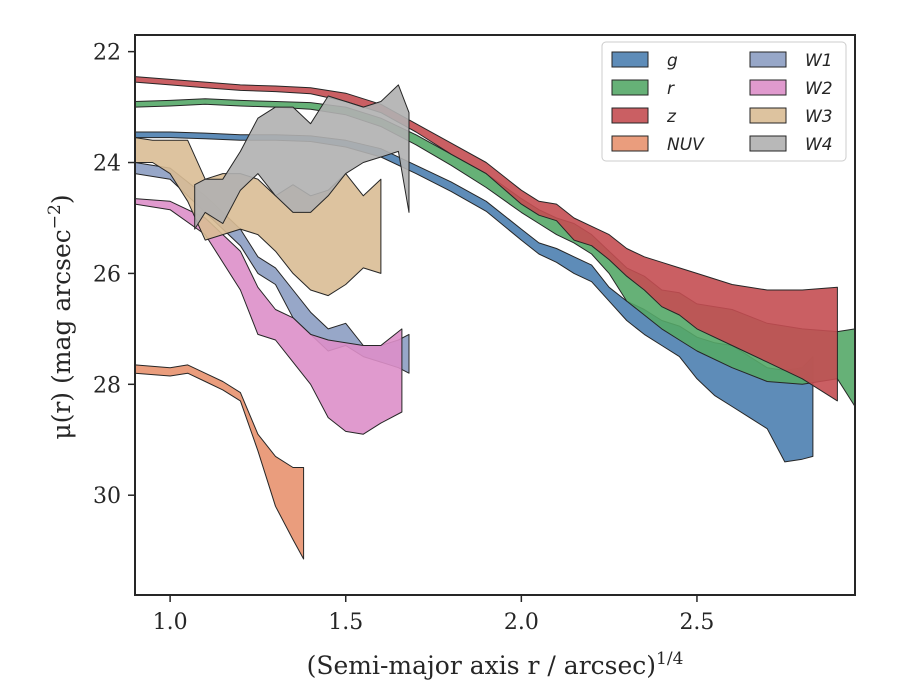  Describe the element at coordinates (819, 145) in the screenshot. I see `legend-label-w4: W4` at that location.